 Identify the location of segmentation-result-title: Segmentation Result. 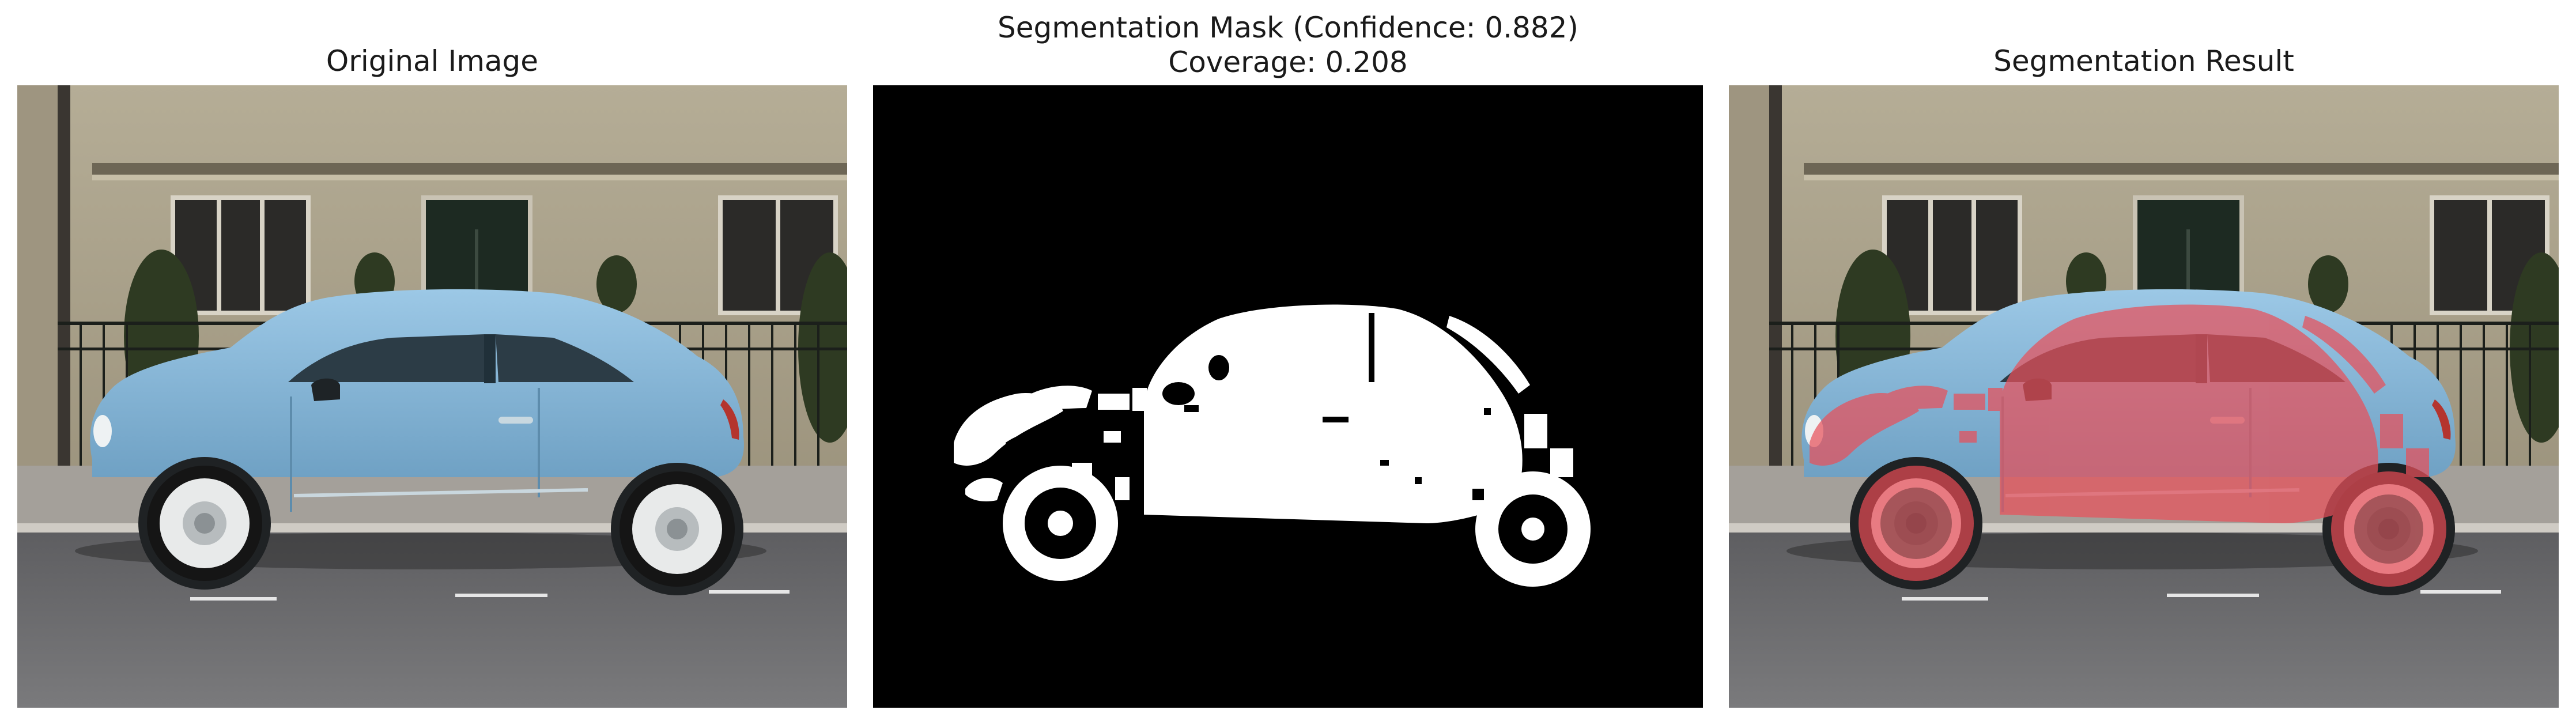
(2143, 61).